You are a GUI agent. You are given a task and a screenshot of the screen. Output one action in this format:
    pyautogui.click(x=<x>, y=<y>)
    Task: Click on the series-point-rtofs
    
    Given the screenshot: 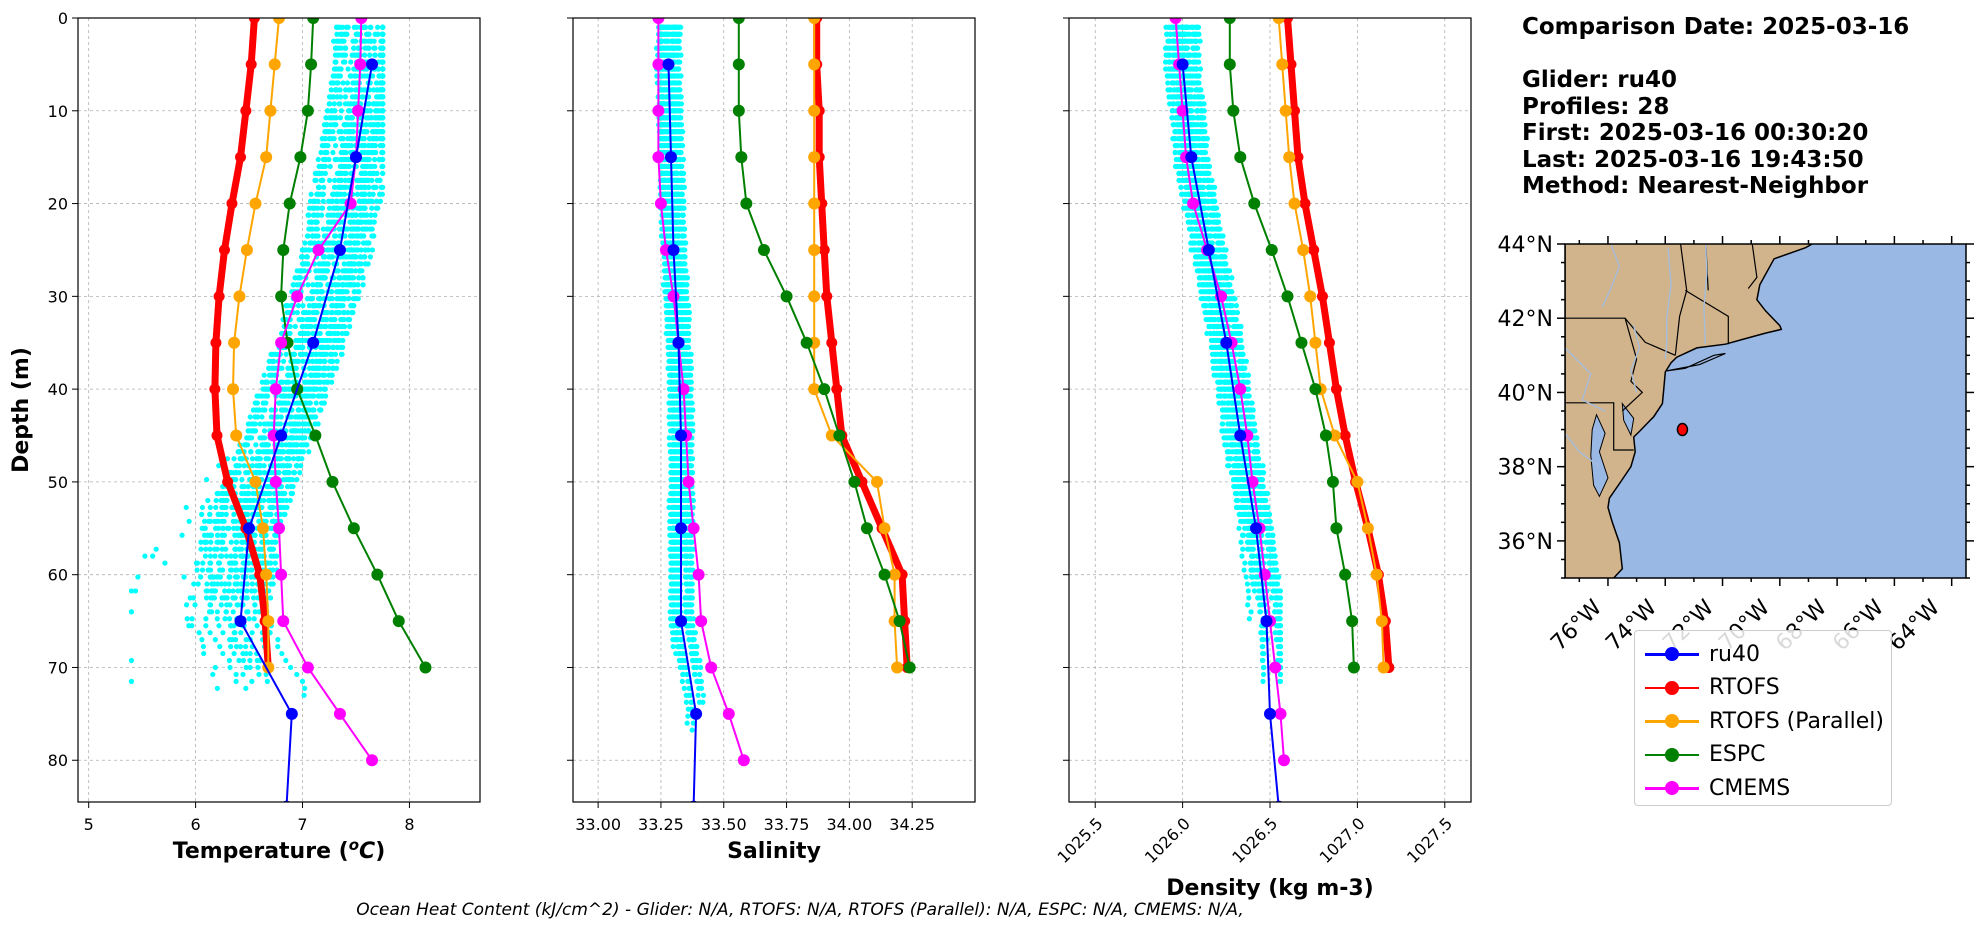 What is the action you would take?
    pyautogui.click(x=241, y=157)
    